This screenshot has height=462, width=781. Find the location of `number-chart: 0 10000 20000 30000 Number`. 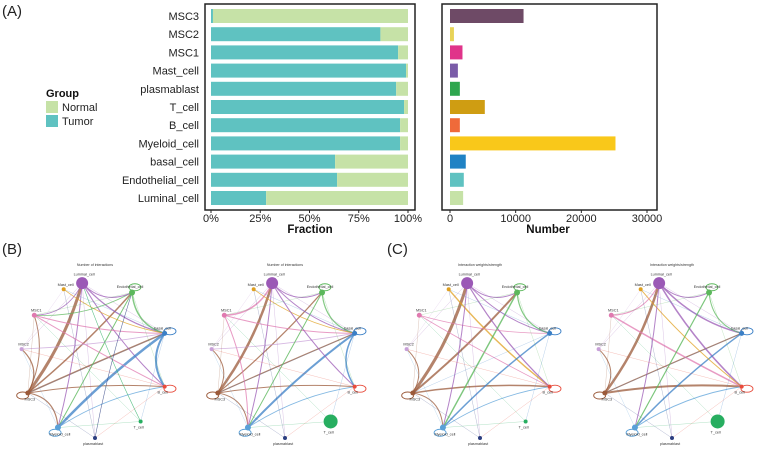

number-chart: 0 10000 20000 30000 Number is located at coordinates (551, 119).